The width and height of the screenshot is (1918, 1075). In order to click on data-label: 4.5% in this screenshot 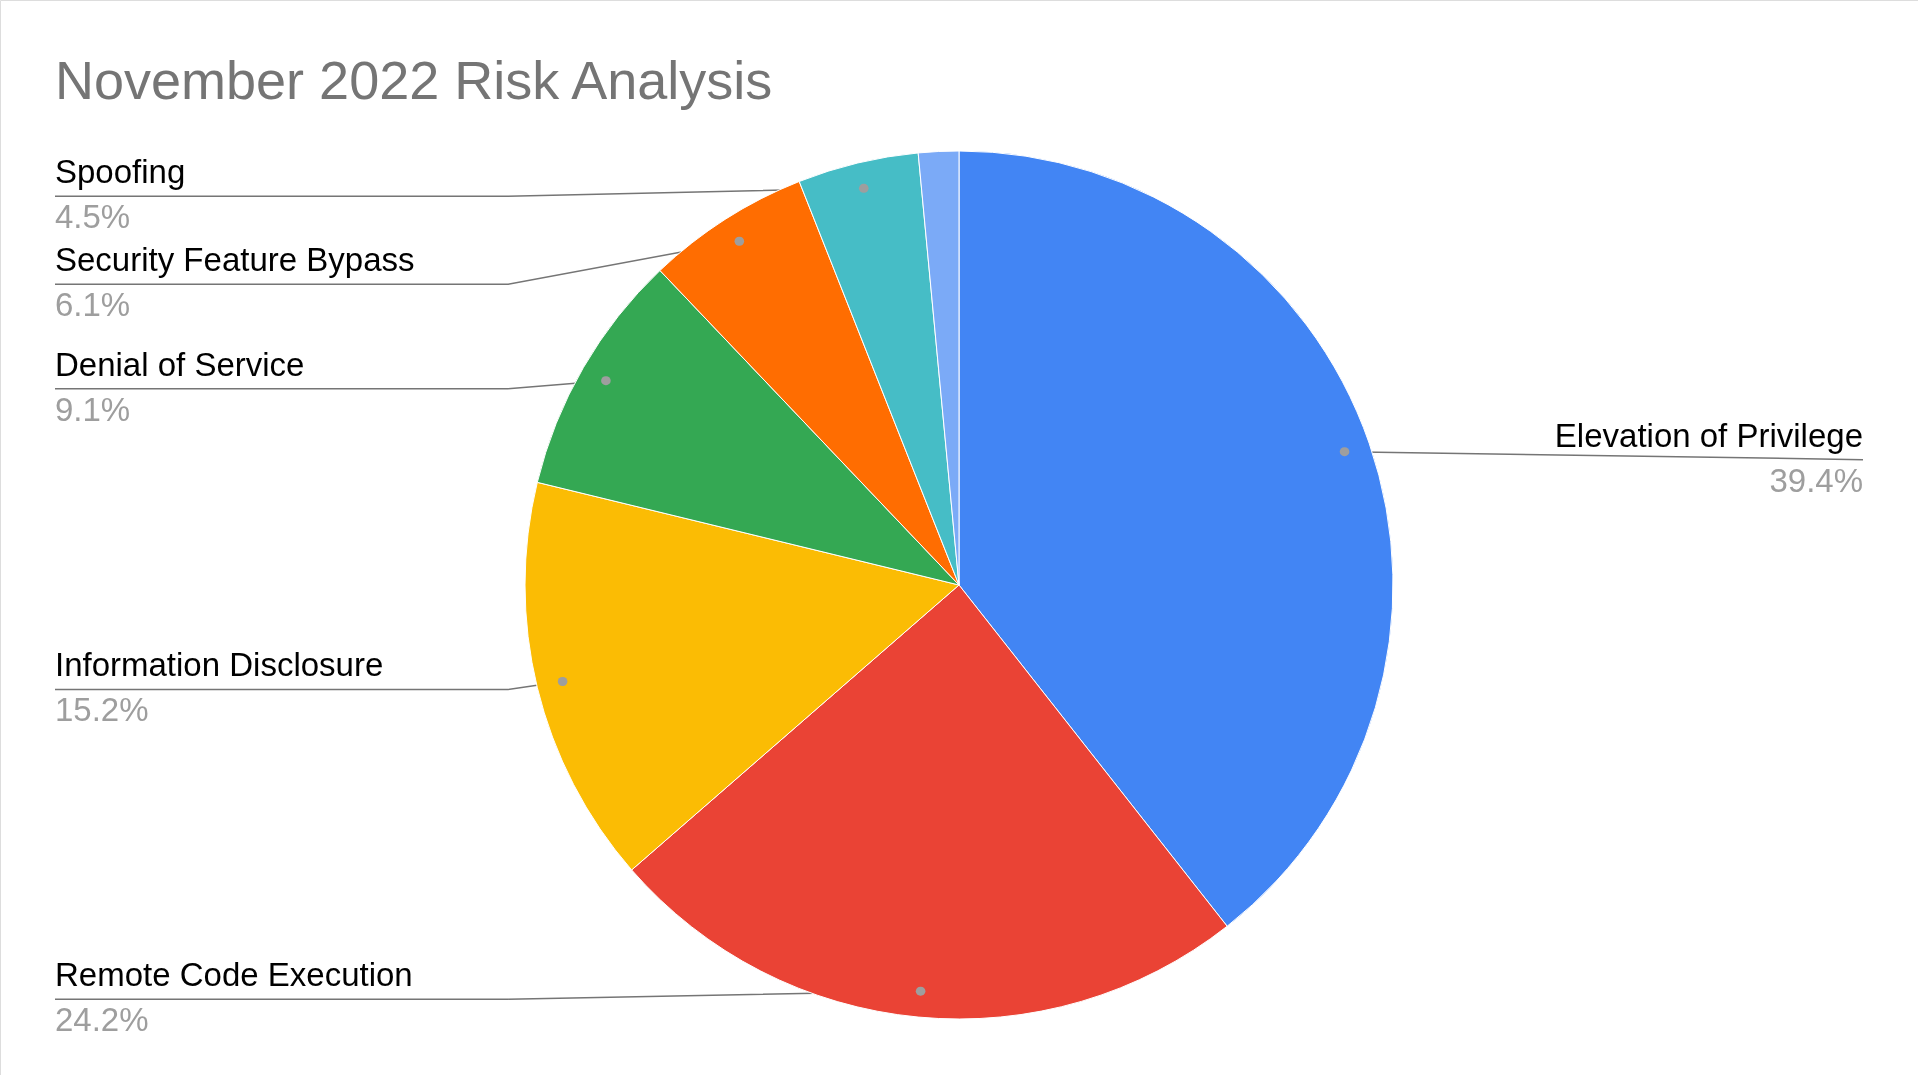, I will do `click(93, 217)`.